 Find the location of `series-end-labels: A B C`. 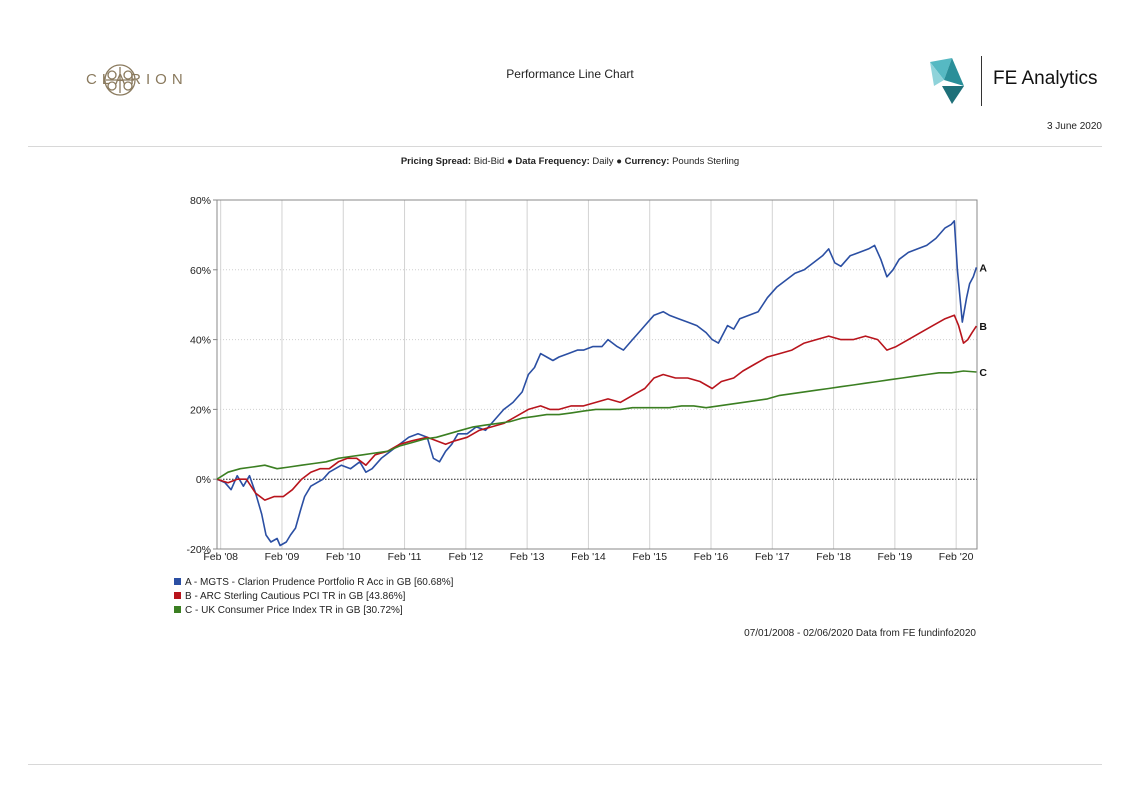

series-end-labels: A B C is located at coordinates (983, 320).